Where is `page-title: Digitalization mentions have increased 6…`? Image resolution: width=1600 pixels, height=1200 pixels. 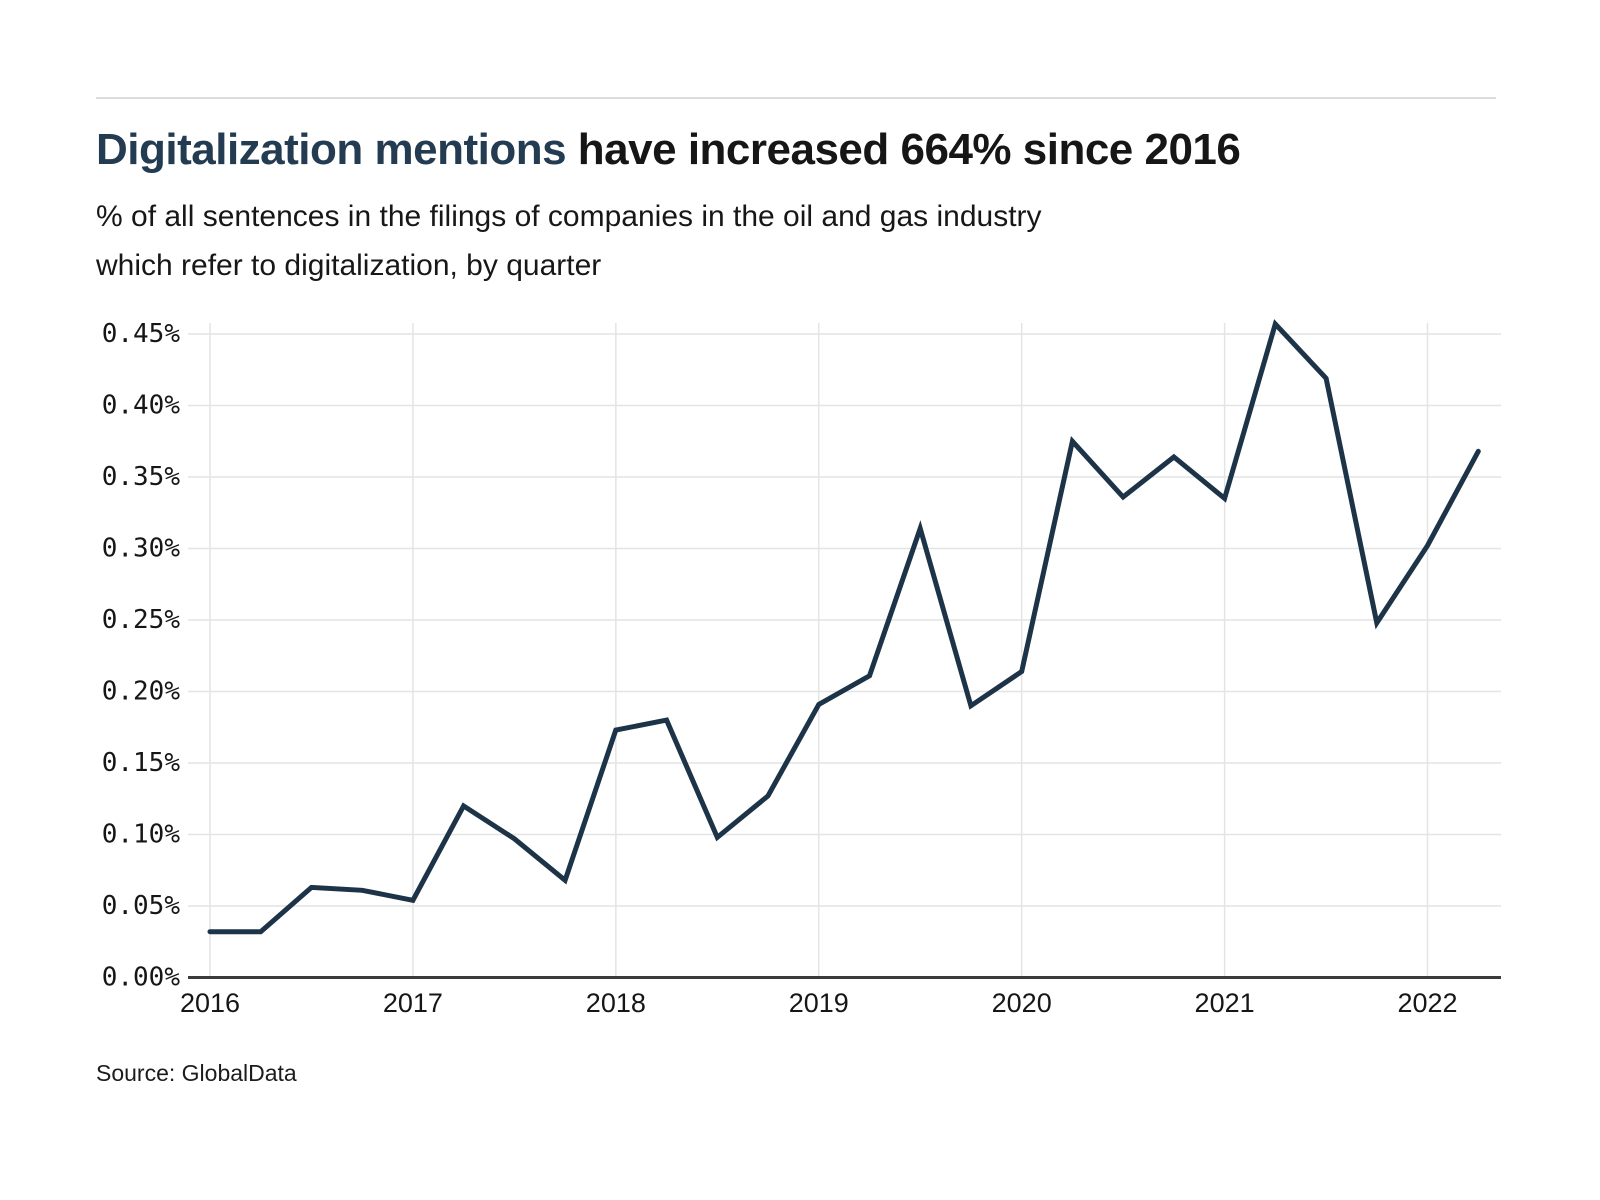 page-title: Digitalization mentions have increased 6… is located at coordinates (806, 150).